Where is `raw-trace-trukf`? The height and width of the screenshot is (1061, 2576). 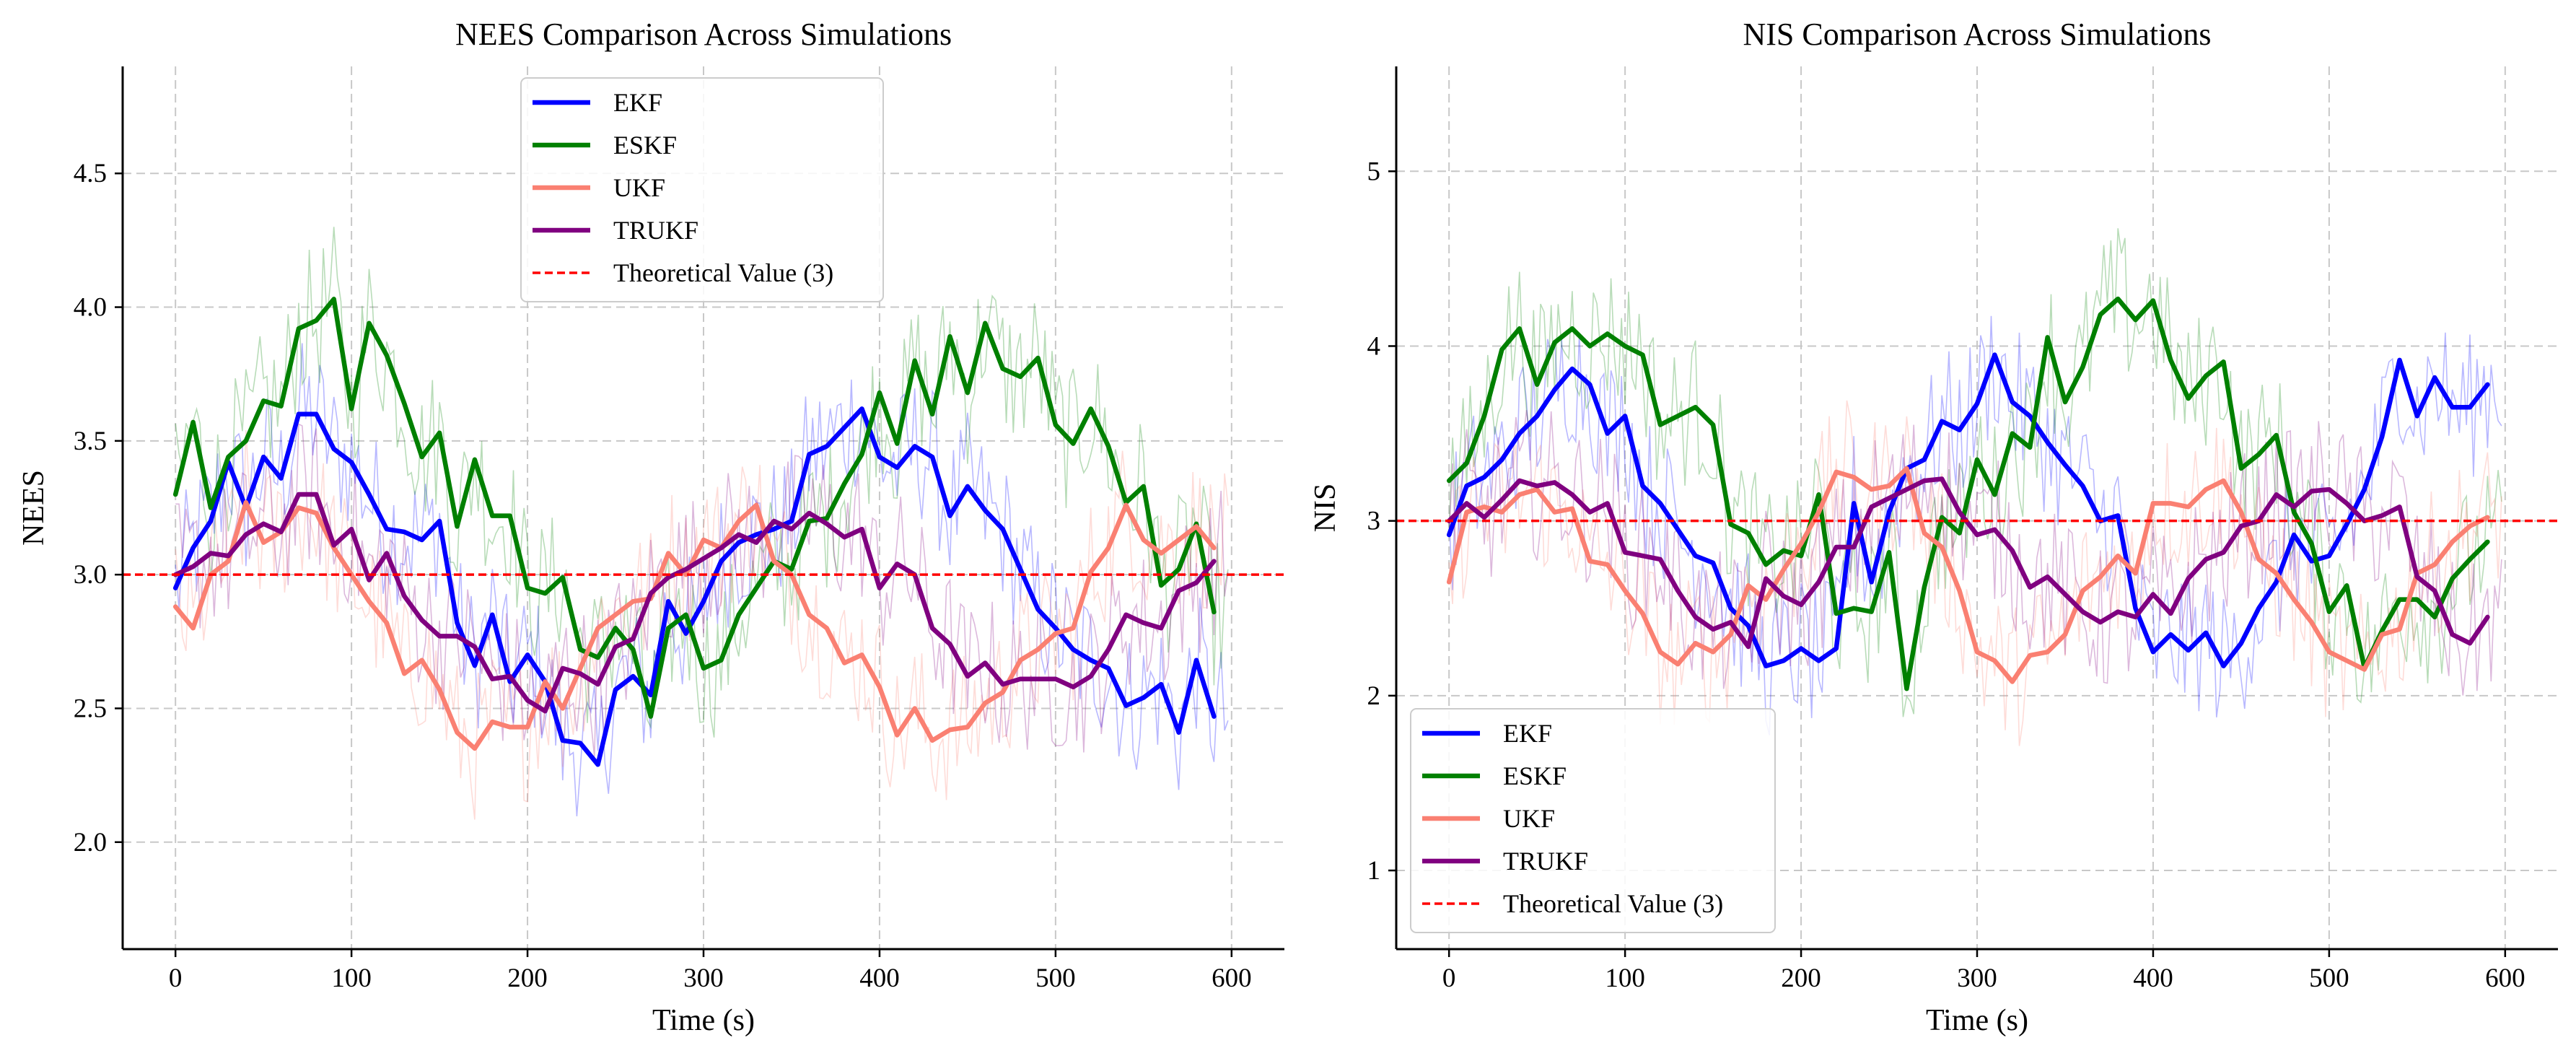 raw-trace-trukf is located at coordinates (1975, 553).